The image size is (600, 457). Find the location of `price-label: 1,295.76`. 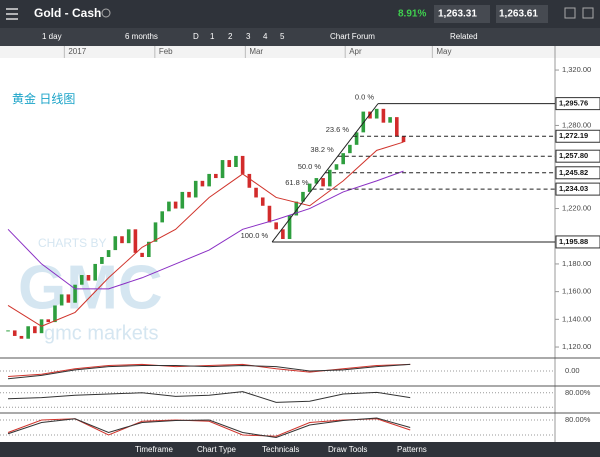

price-label: 1,295.76 is located at coordinates (573, 103).